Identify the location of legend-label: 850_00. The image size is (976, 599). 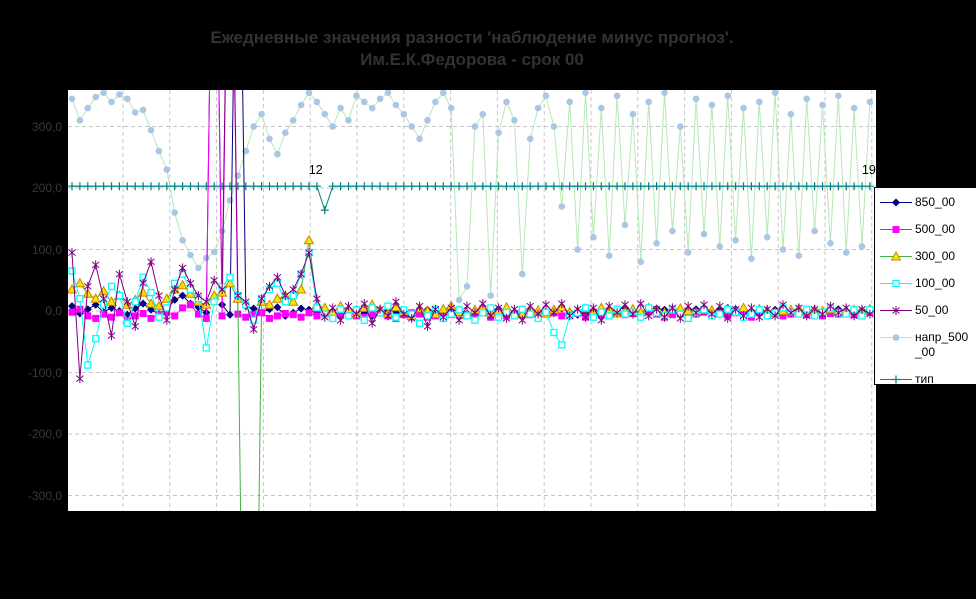
(935, 202).